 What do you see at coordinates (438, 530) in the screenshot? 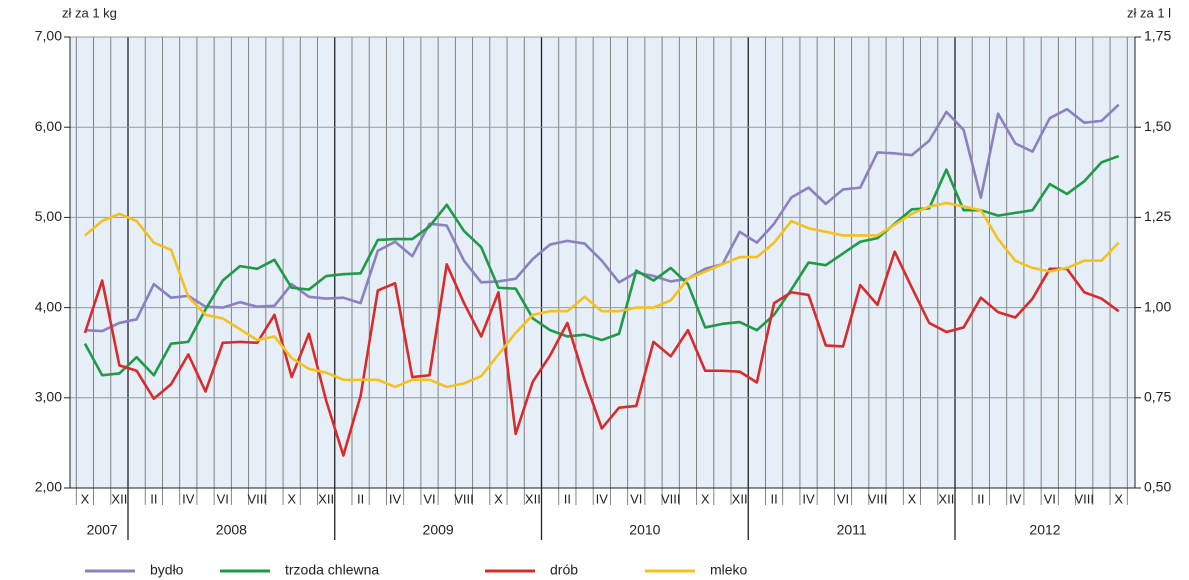
I see `year-label: 2009` at bounding box center [438, 530].